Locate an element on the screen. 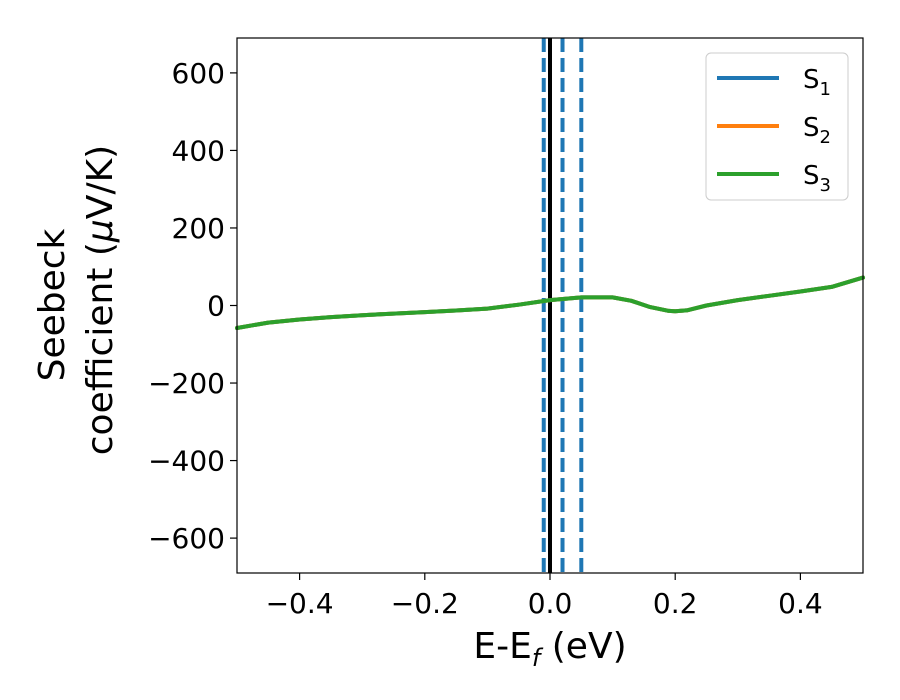  legend-label-s3: S3 is located at coordinates (817, 178).